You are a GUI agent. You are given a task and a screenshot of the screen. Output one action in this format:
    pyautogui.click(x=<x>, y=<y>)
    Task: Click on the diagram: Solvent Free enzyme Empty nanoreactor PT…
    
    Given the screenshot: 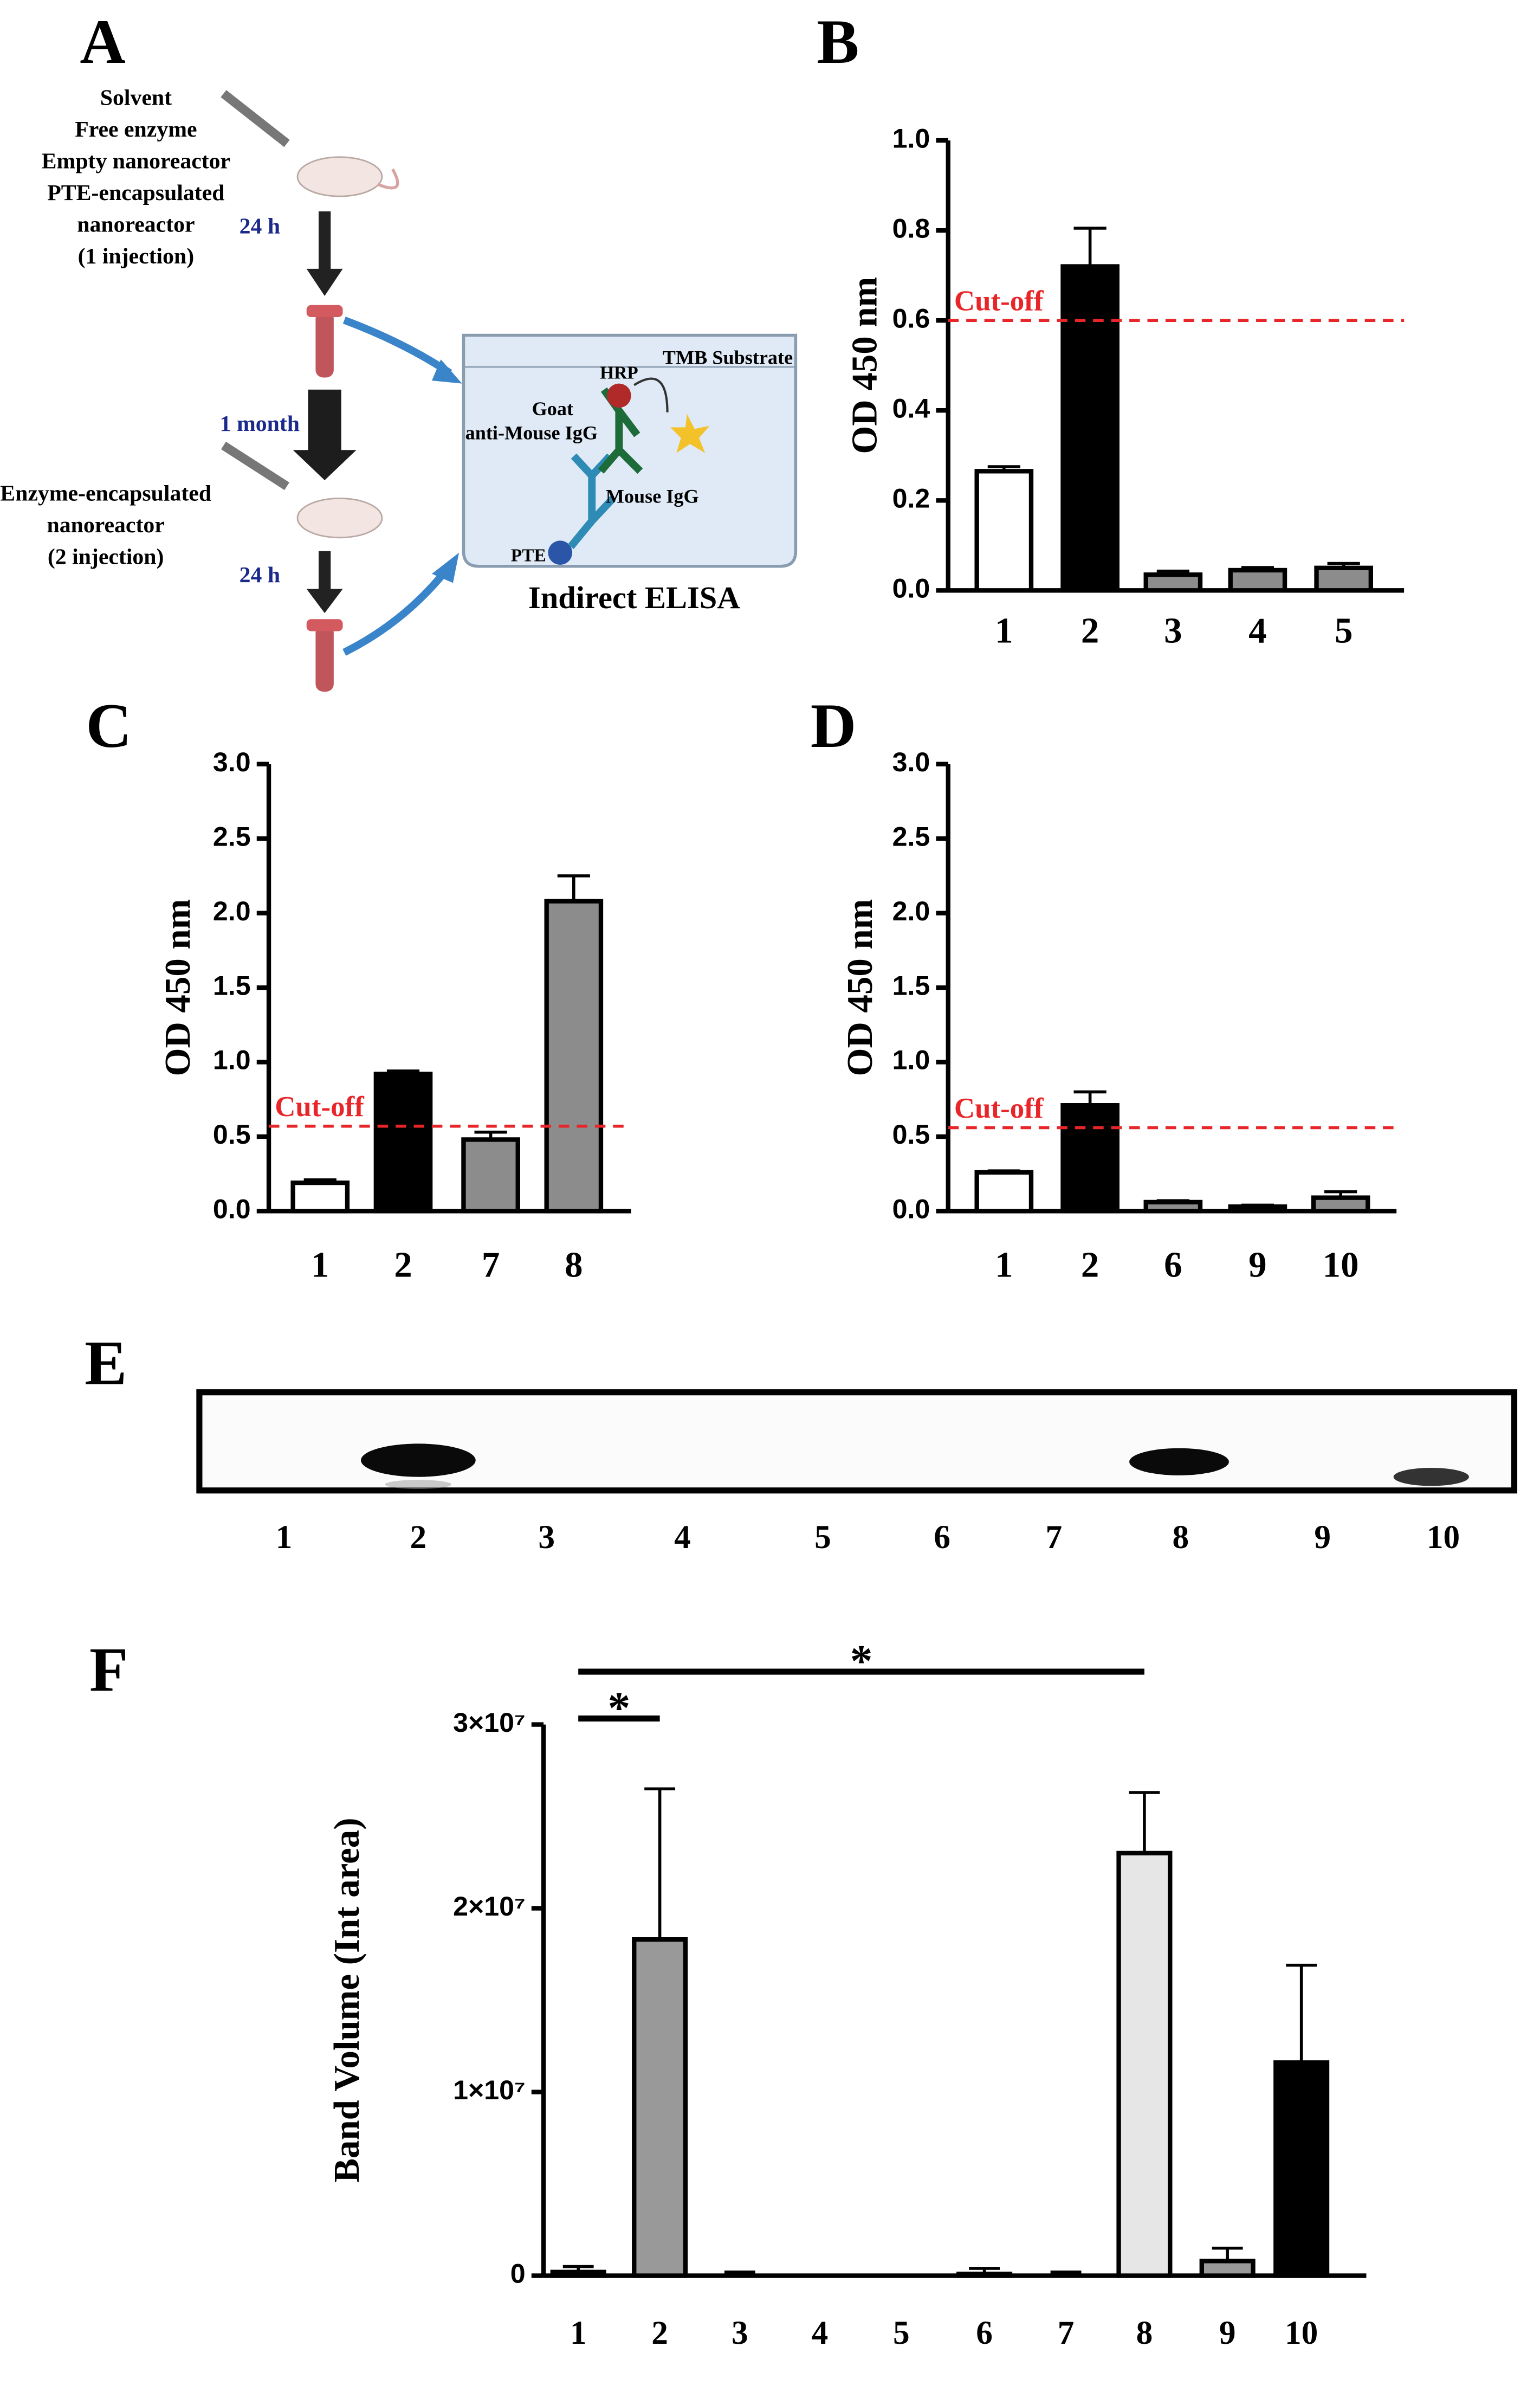 What is the action you would take?
    pyautogui.click(x=399, y=389)
    